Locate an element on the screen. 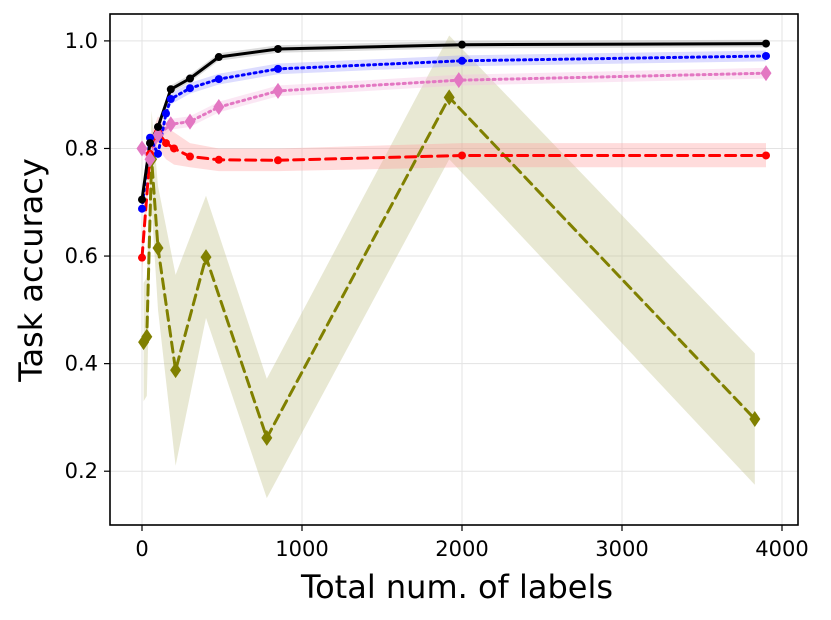 The image size is (831, 620). y-axis-ticks: 0.2 0.4 0.6 0.8 1.0 is located at coordinates (87, 256).